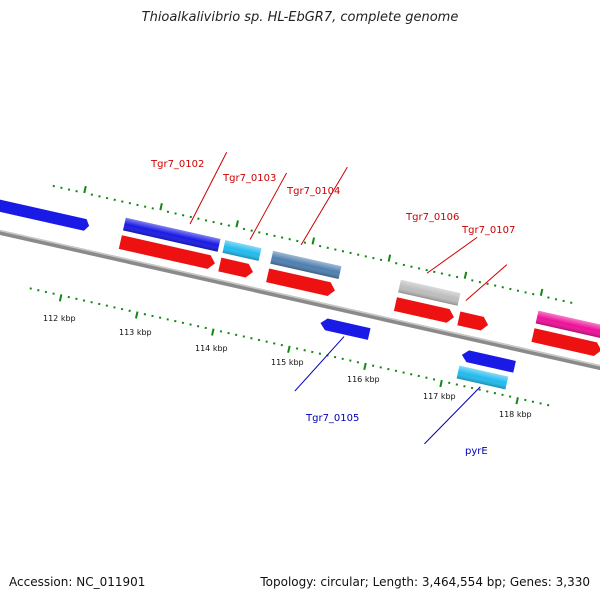 Image resolution: width=600 pixels, height=600 pixels. Describe the element at coordinates (177, 164) in the screenshot. I see `gene-label-tgr7-0102: Tgr7_0102` at that location.